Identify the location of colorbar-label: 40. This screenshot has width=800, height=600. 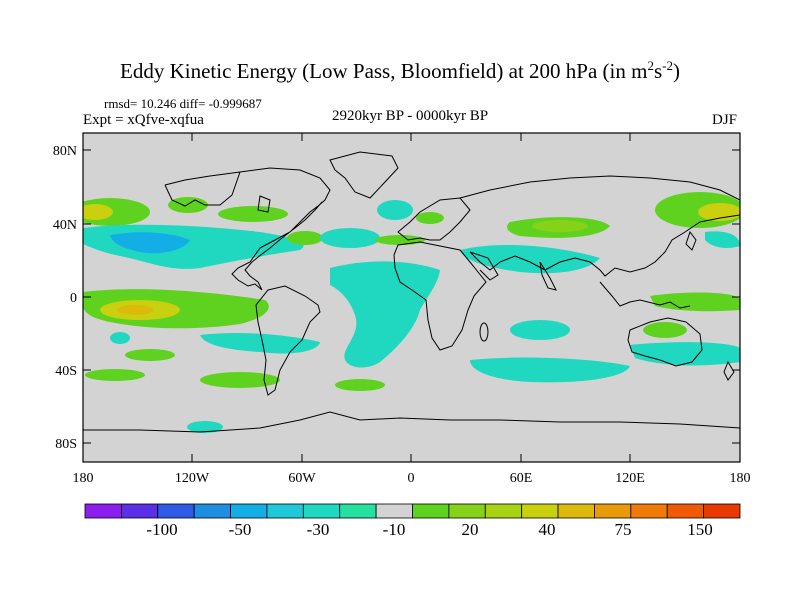
(547, 529).